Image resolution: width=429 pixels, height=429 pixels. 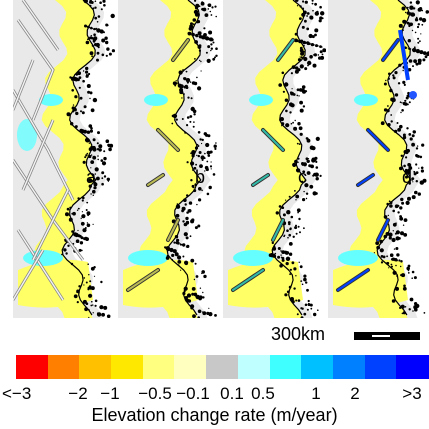 What do you see at coordinates (278, 230) in the screenshot?
I see `track-line` at bounding box center [278, 230].